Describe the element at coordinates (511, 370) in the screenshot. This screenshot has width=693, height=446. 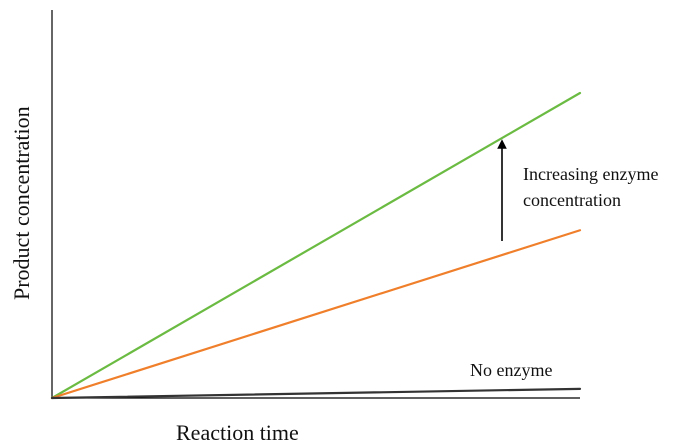
I see `no-enzyme-label: No enzyme` at that location.